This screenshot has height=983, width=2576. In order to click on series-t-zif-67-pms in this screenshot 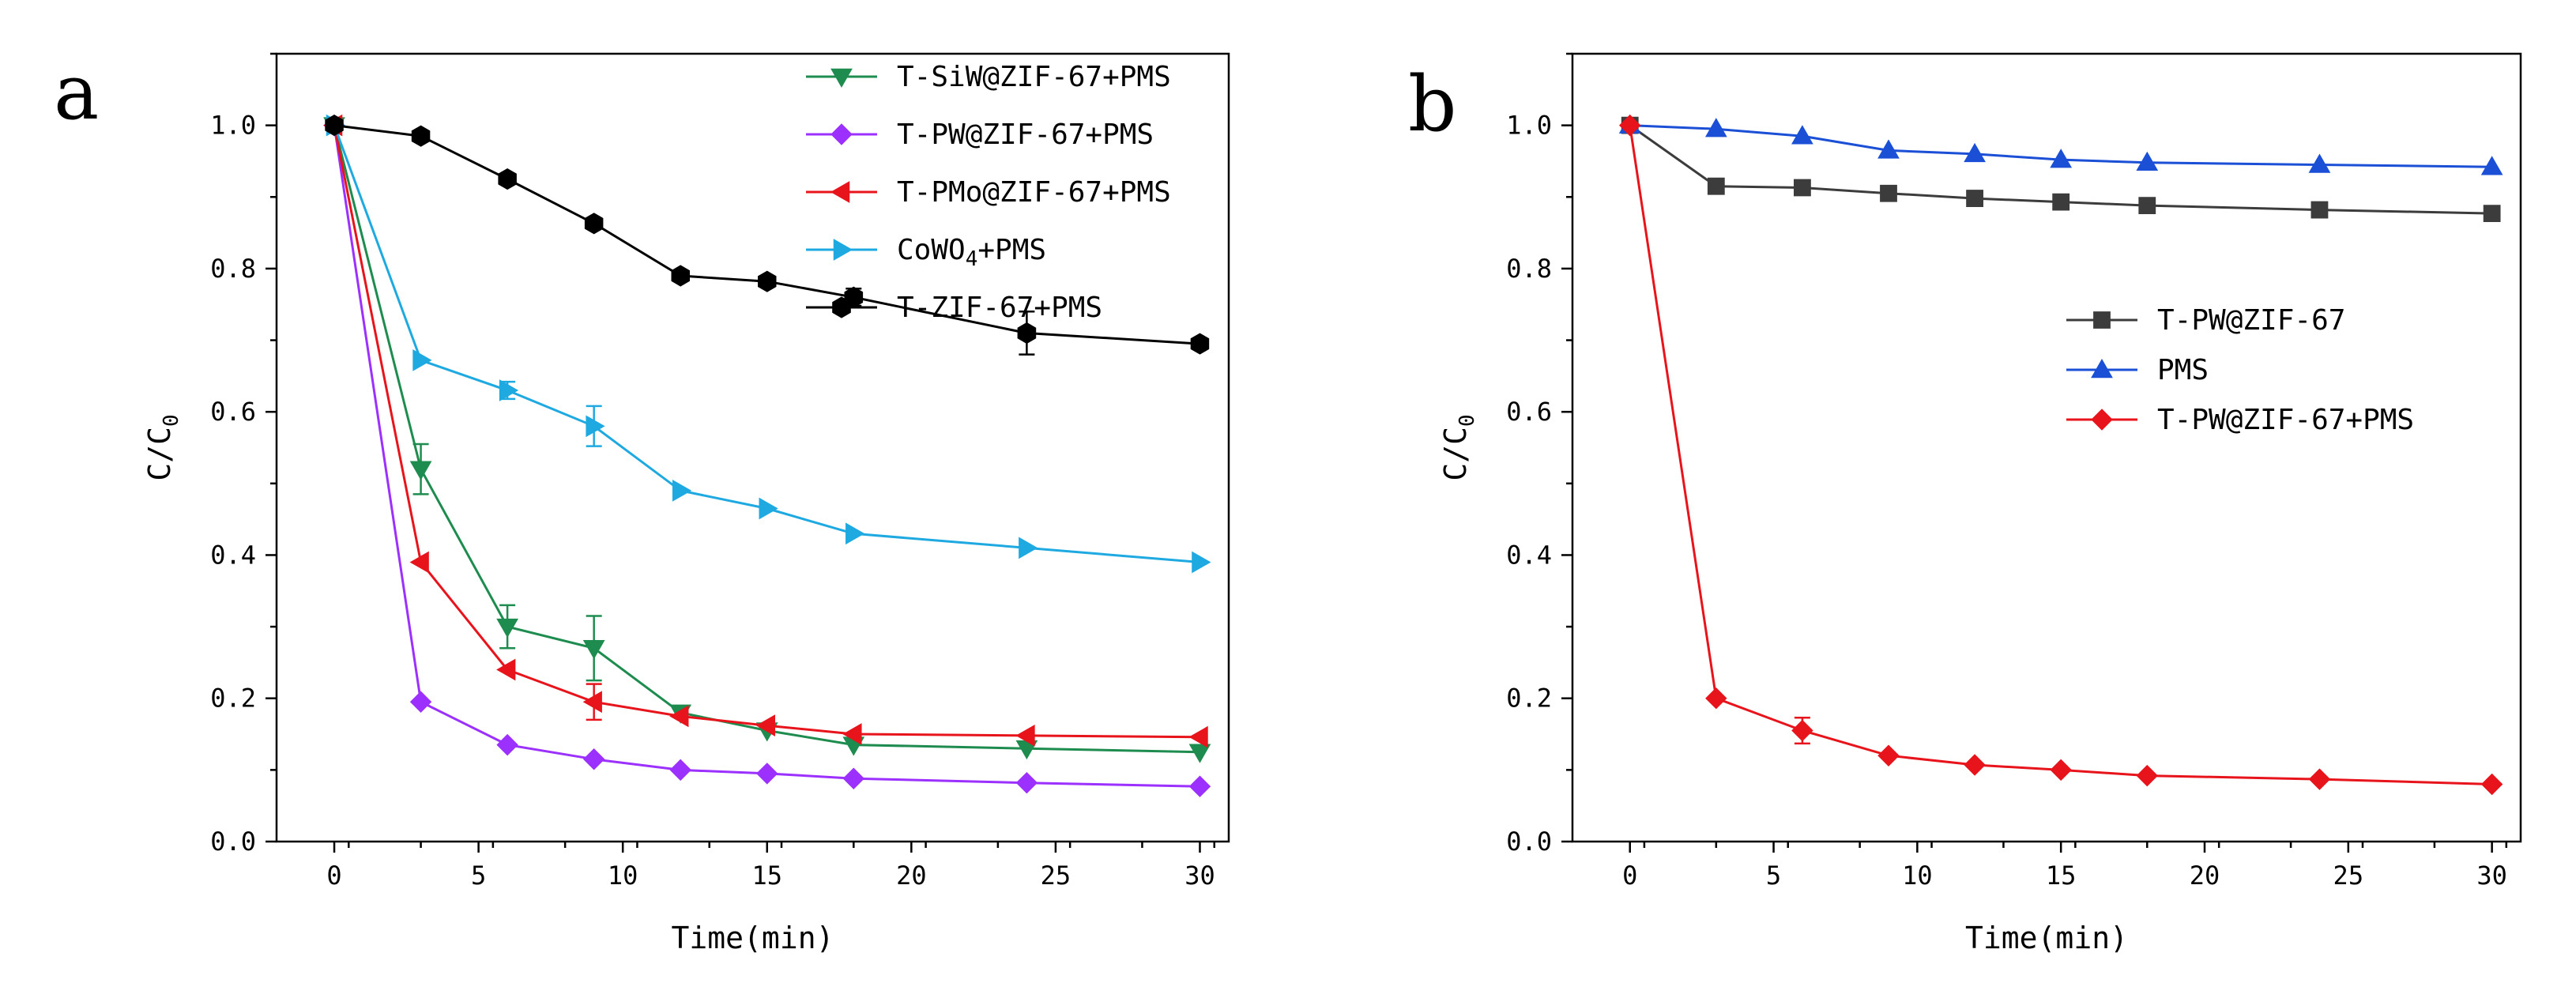, I will do `click(767, 235)`.